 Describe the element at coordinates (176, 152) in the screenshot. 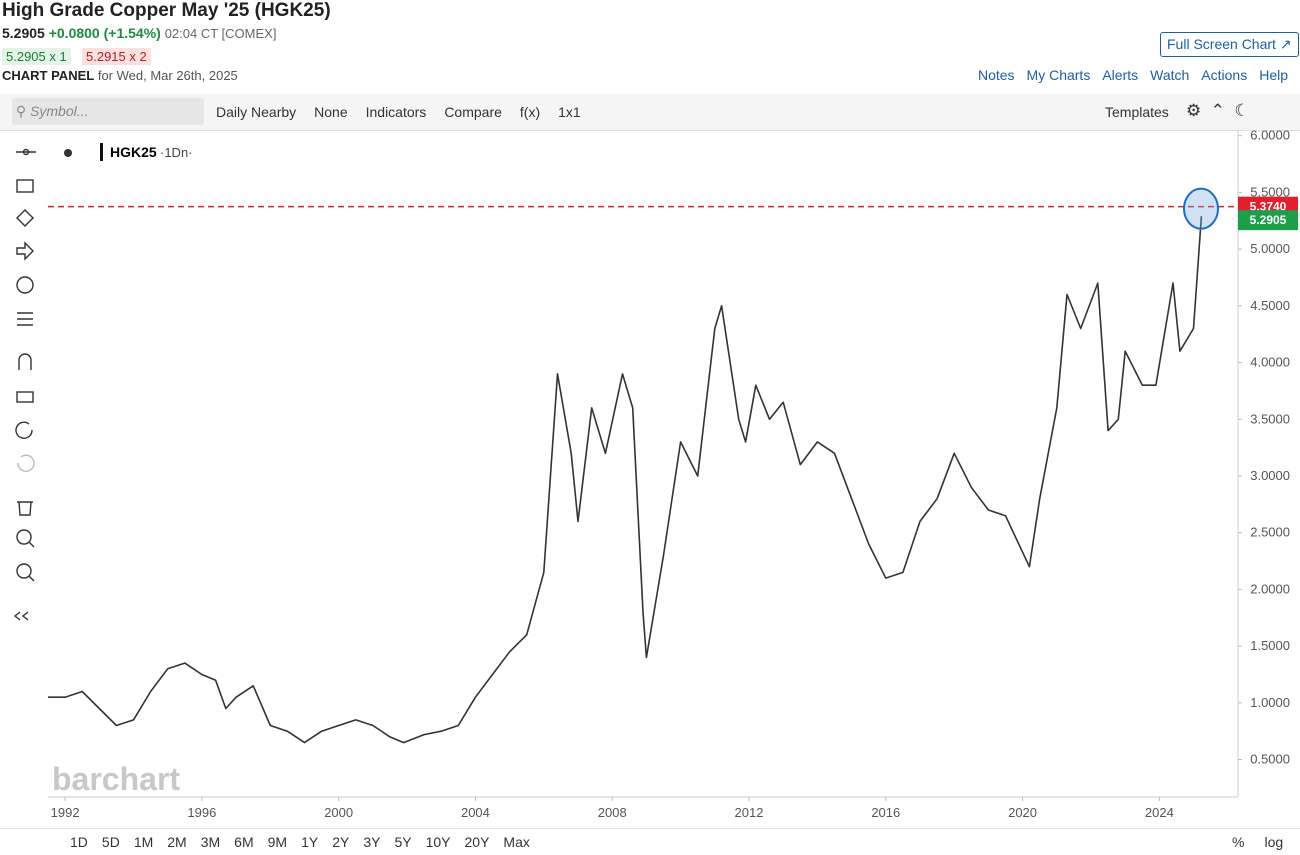

I see `legend-interval: ·1Dn·` at that location.